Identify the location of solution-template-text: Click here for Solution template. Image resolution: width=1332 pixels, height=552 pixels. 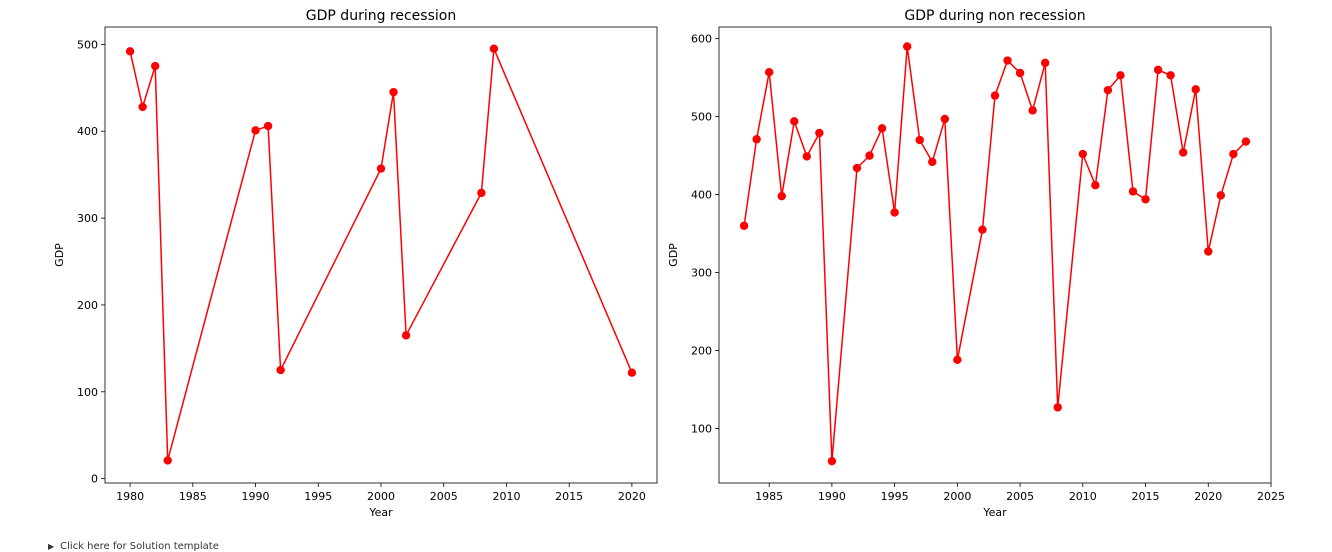
(139, 546).